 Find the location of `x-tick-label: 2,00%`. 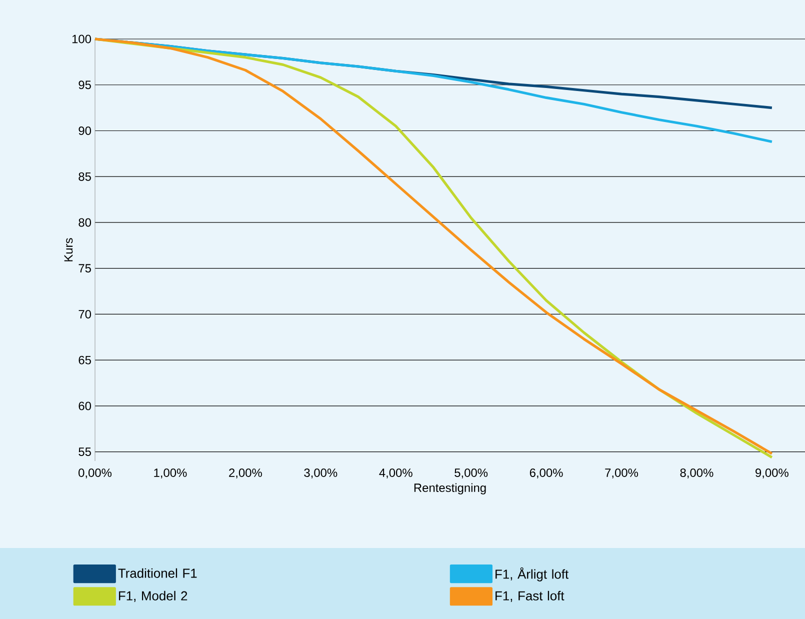

x-tick-label: 2,00% is located at coordinates (245, 473).